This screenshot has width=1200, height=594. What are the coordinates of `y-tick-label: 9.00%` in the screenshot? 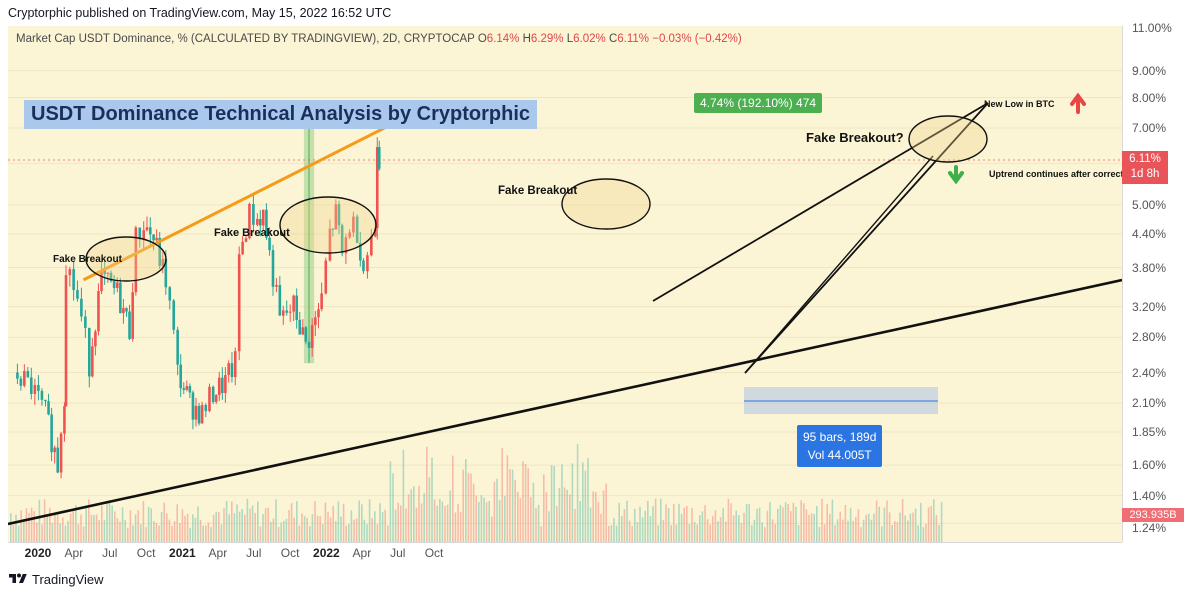 It's located at (1149, 70).